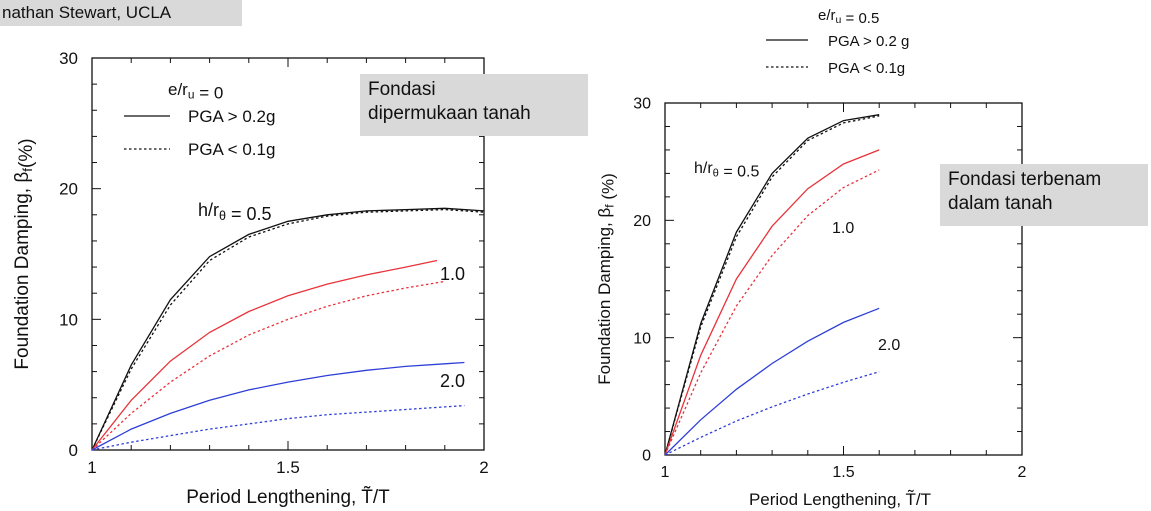  I want to click on legend-label: PGA > 0.2 g, so click(868, 41).